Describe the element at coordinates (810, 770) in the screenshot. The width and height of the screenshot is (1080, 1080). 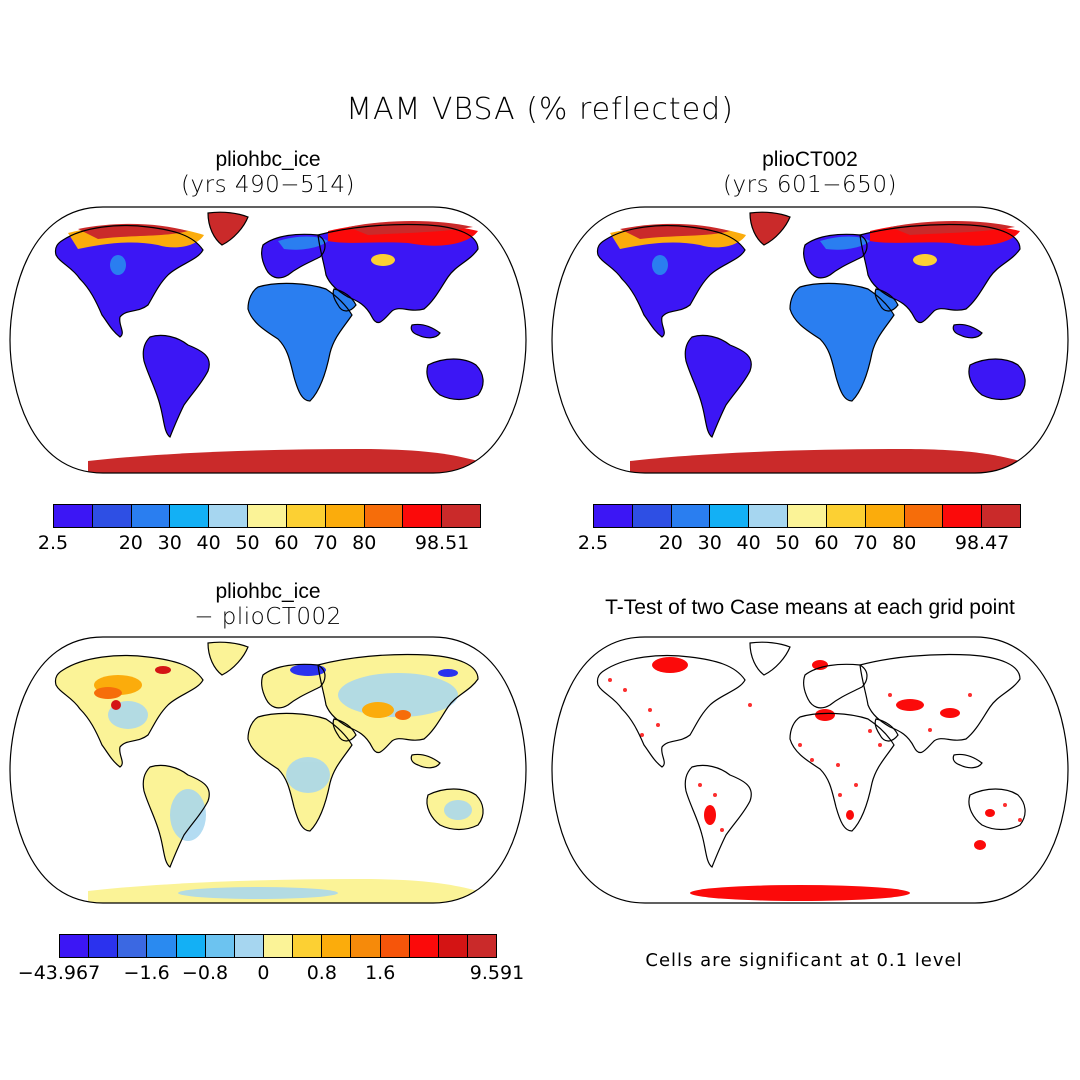
I see `map-bottom-right` at that location.